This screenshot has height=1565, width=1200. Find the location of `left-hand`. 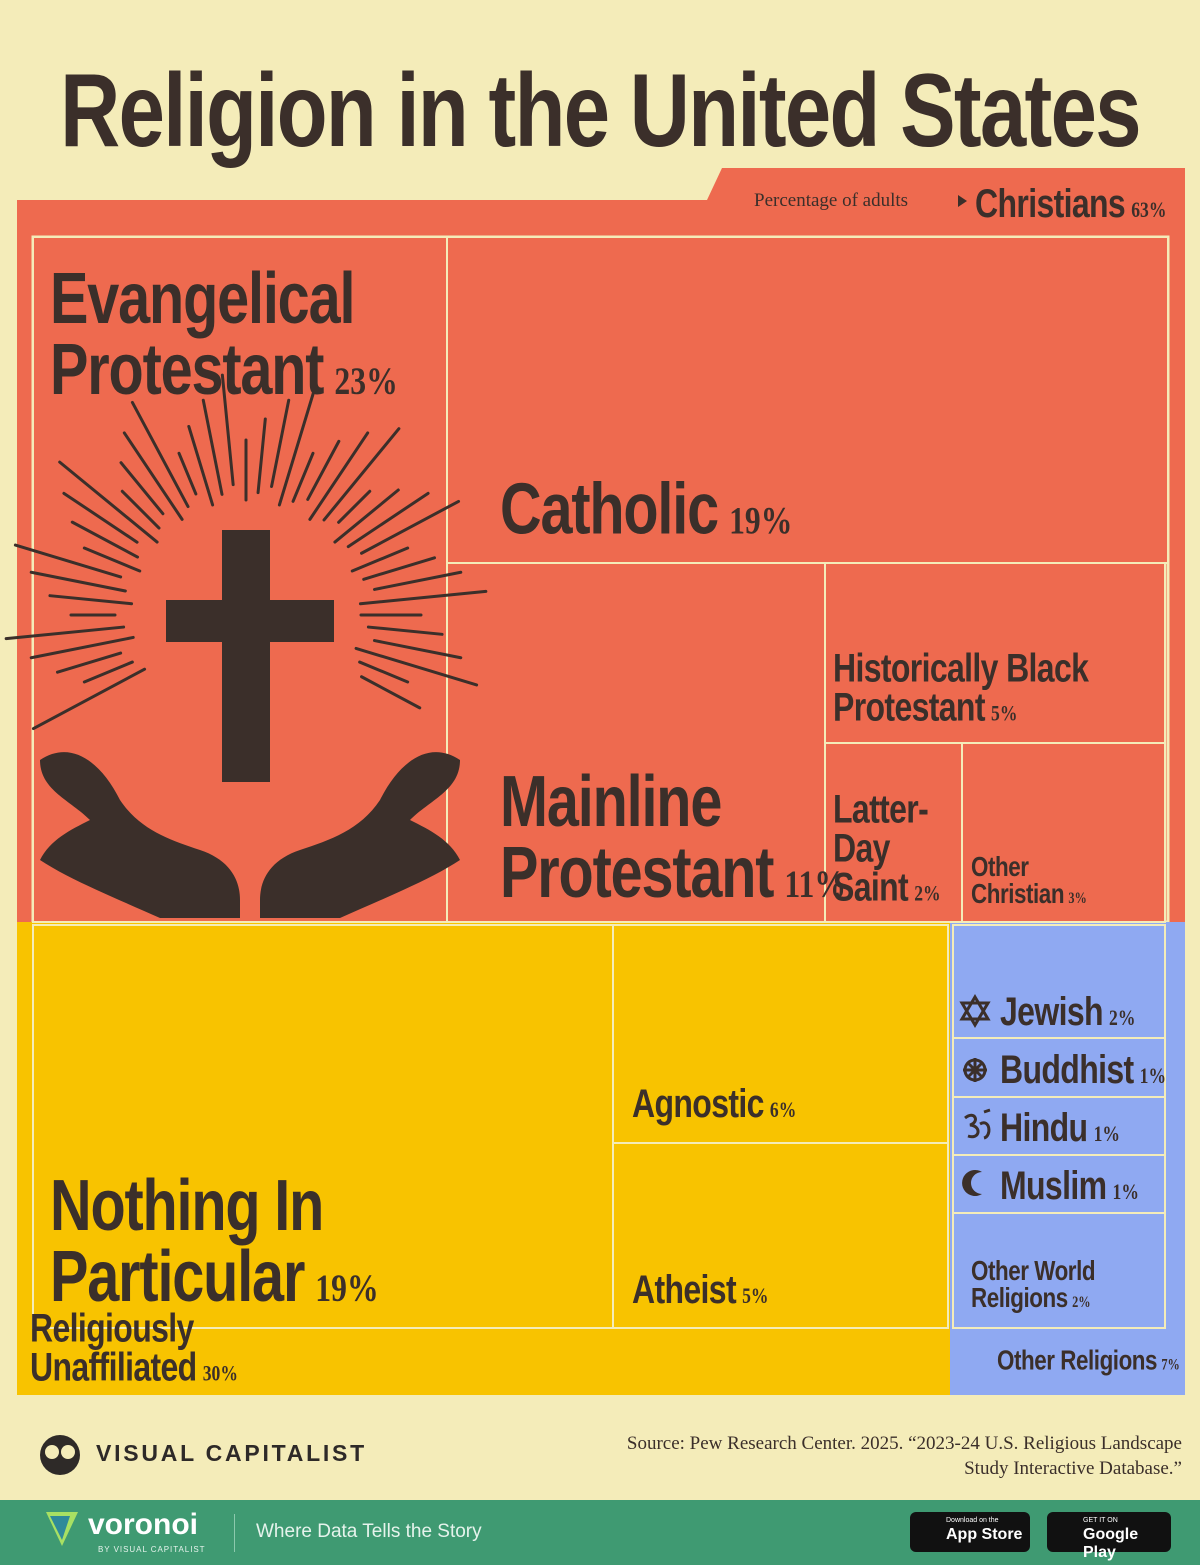

left-hand is located at coordinates (140, 835).